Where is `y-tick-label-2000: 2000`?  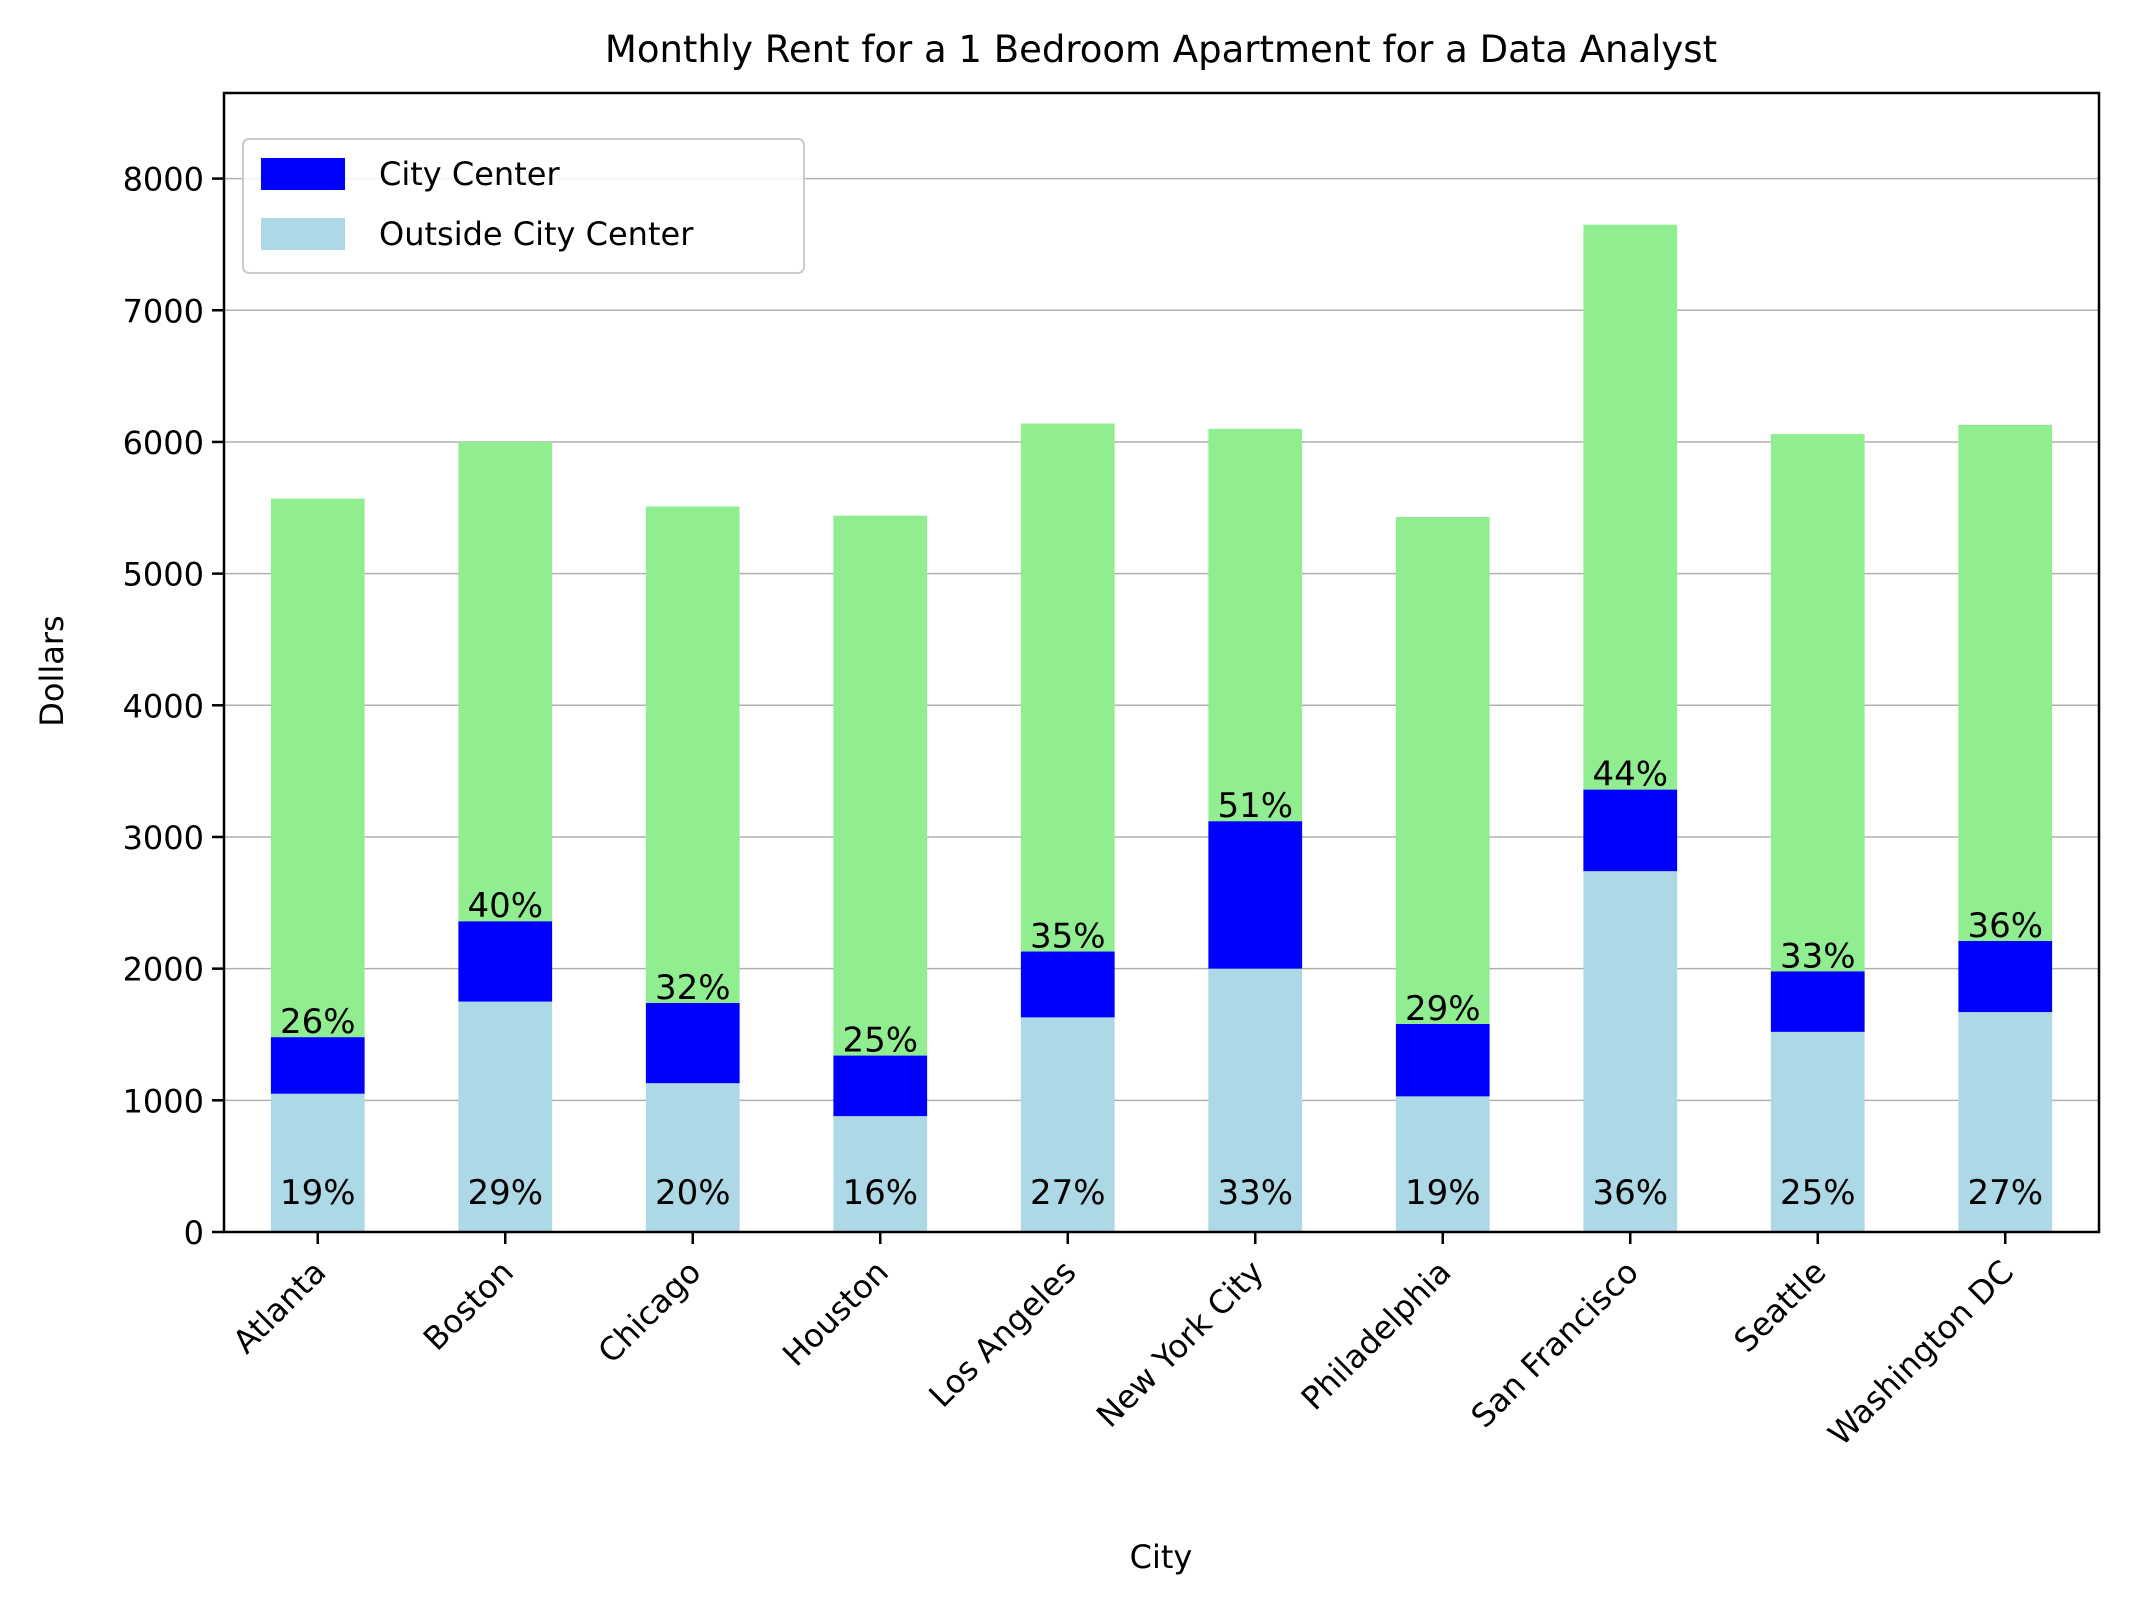 y-tick-label-2000: 2000 is located at coordinates (163, 970).